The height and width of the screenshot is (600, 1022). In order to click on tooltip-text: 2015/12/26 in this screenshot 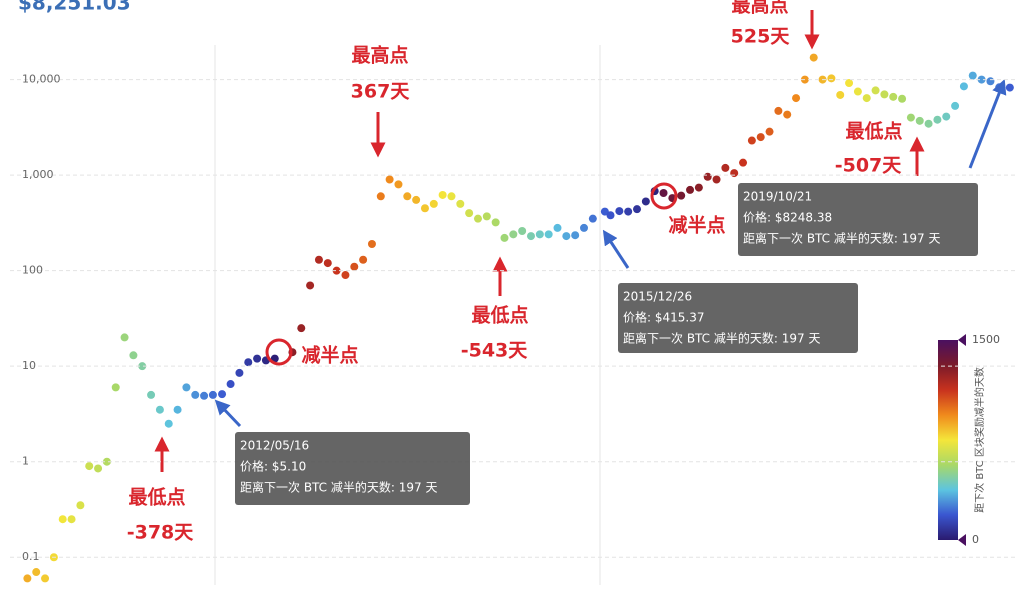, I will do `click(657, 297)`.